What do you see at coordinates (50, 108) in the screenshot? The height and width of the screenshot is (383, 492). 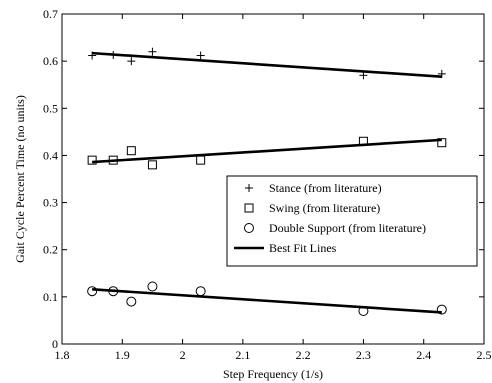 I see `y-tick-label: 0.5` at bounding box center [50, 108].